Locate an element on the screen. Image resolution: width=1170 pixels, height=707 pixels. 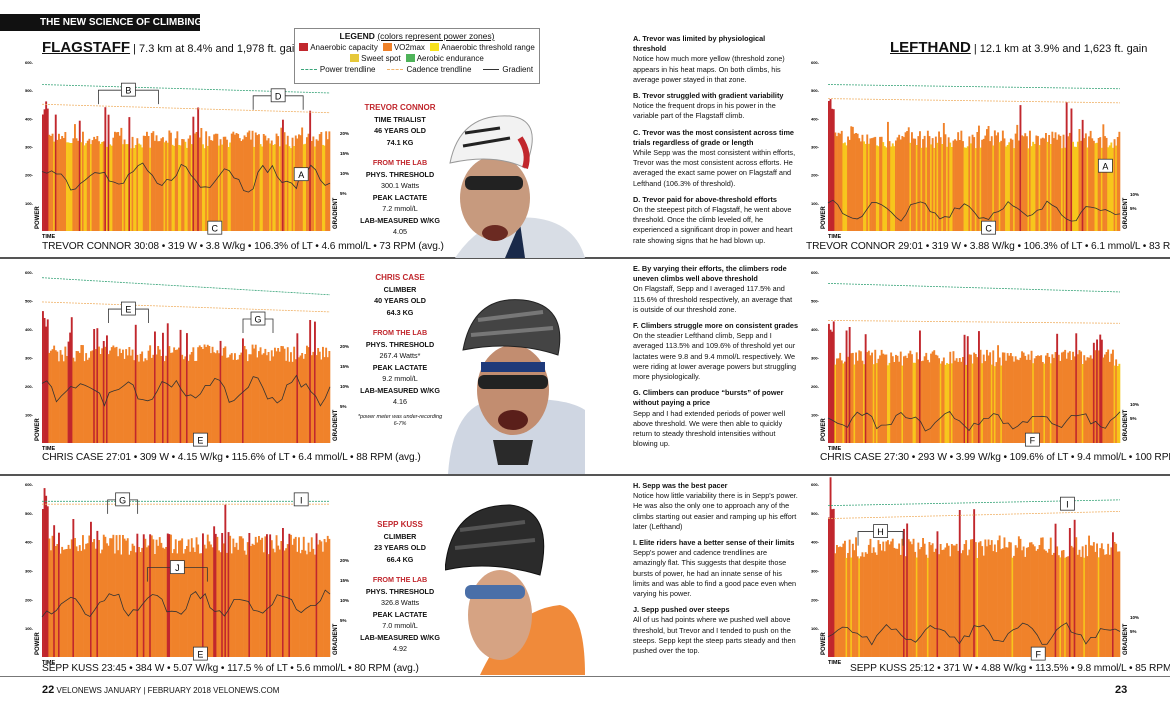
annotation-h: H is located at coordinates (880, 535).